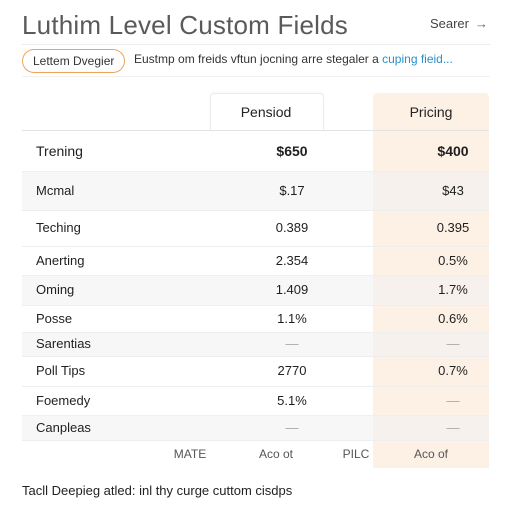 The width and height of the screenshot is (512, 512). I want to click on table-row: Trening $650 $400, so click(255, 152).